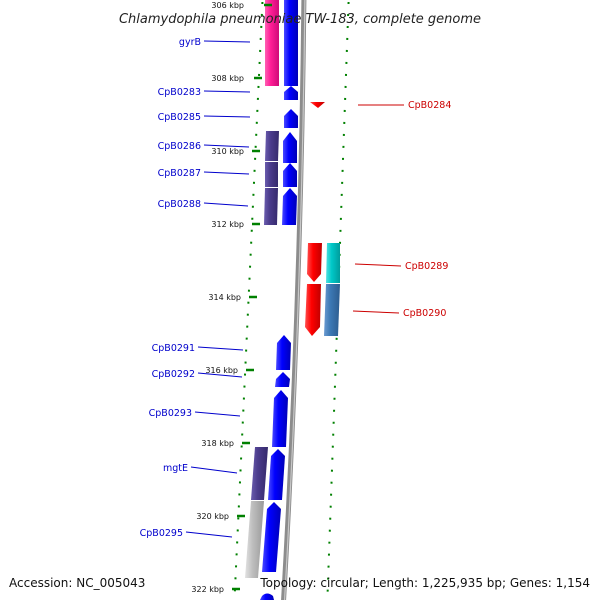  Describe the element at coordinates (427, 209) in the screenshot. I see `right-gene-labels: CpB0284 CpB0289 CpB0290` at that location.